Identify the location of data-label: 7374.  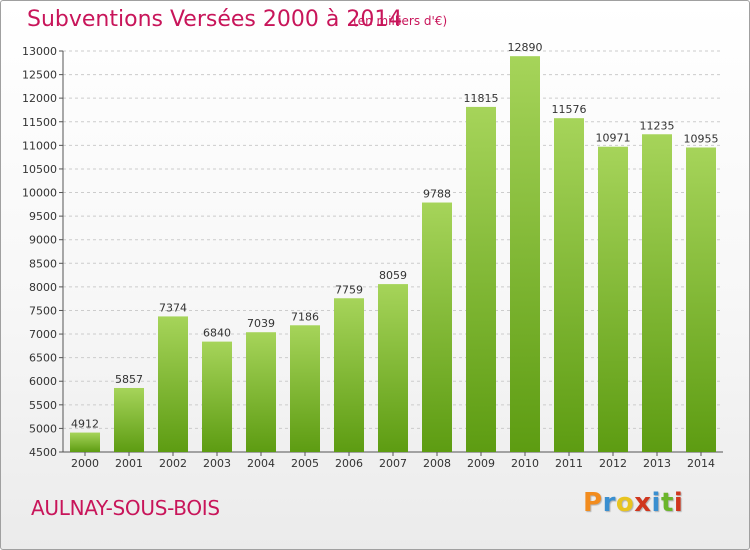
(173, 307).